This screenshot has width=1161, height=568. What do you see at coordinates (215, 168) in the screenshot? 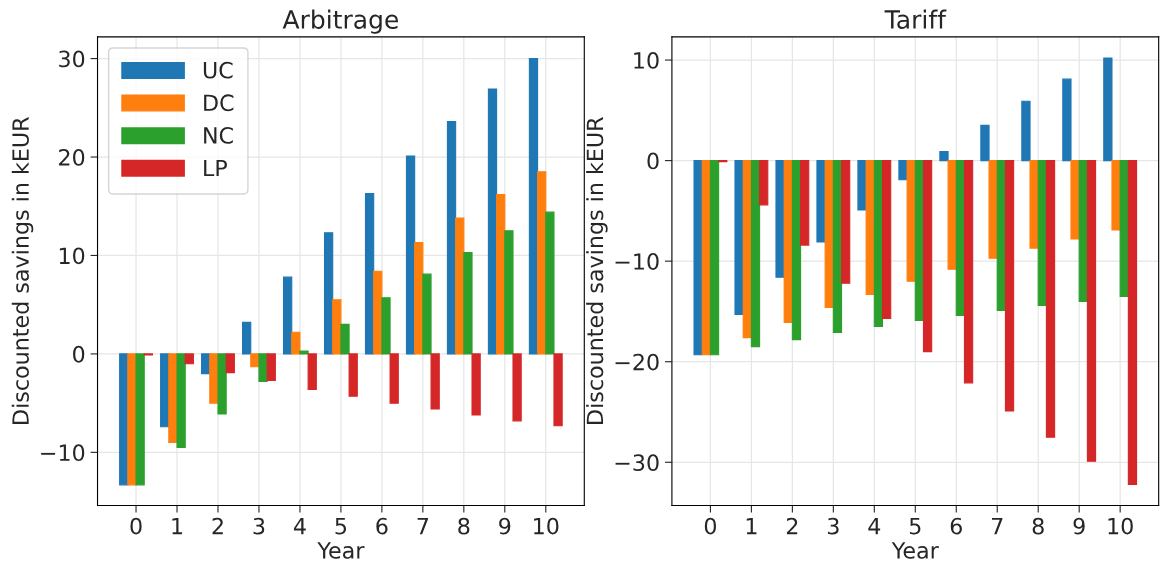
I see `legend-label: LP` at bounding box center [215, 168].